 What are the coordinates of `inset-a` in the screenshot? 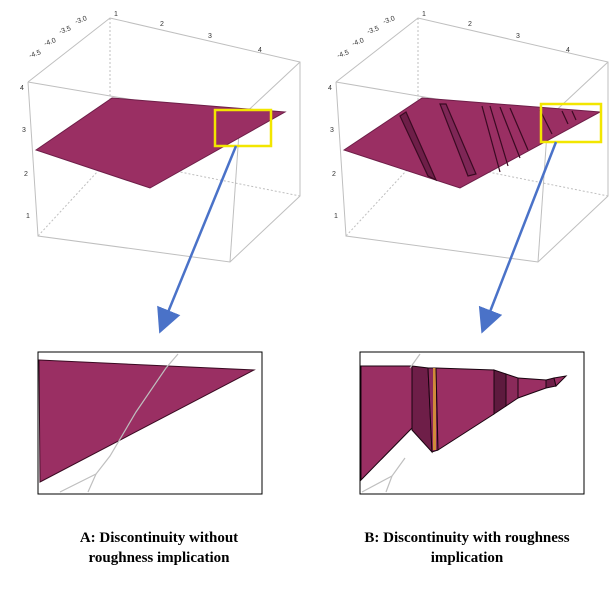 It's located at (150, 423).